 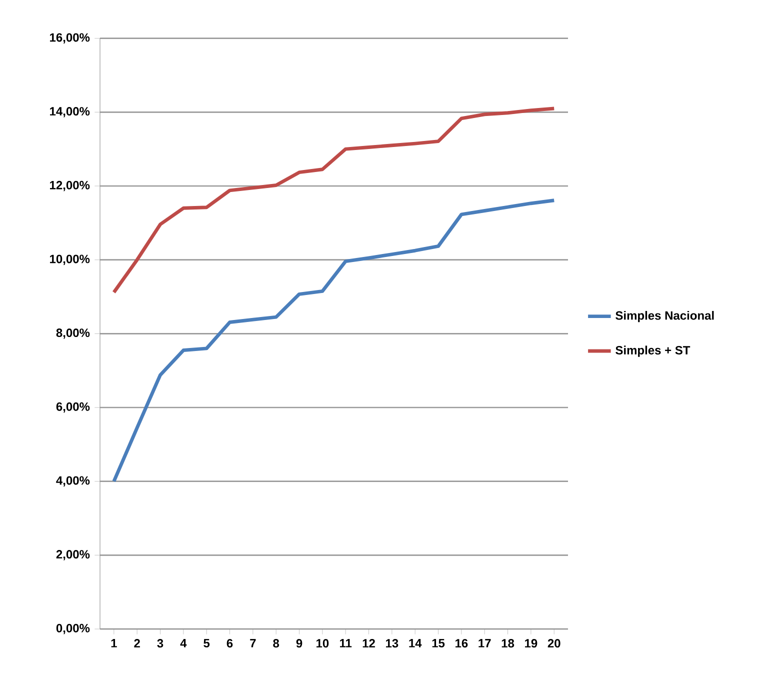 What do you see at coordinates (531, 643) in the screenshot?
I see `x-tick-label: 19` at bounding box center [531, 643].